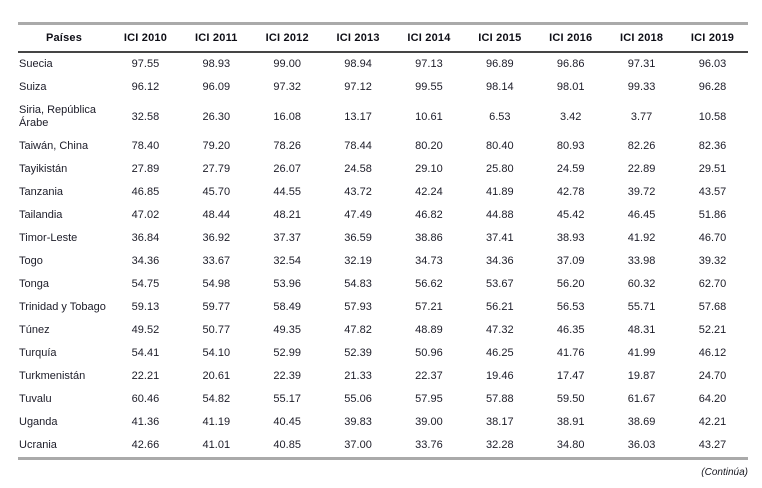  What do you see at coordinates (358, 116) in the screenshot?
I see `value-cell: 13.17` at bounding box center [358, 116].